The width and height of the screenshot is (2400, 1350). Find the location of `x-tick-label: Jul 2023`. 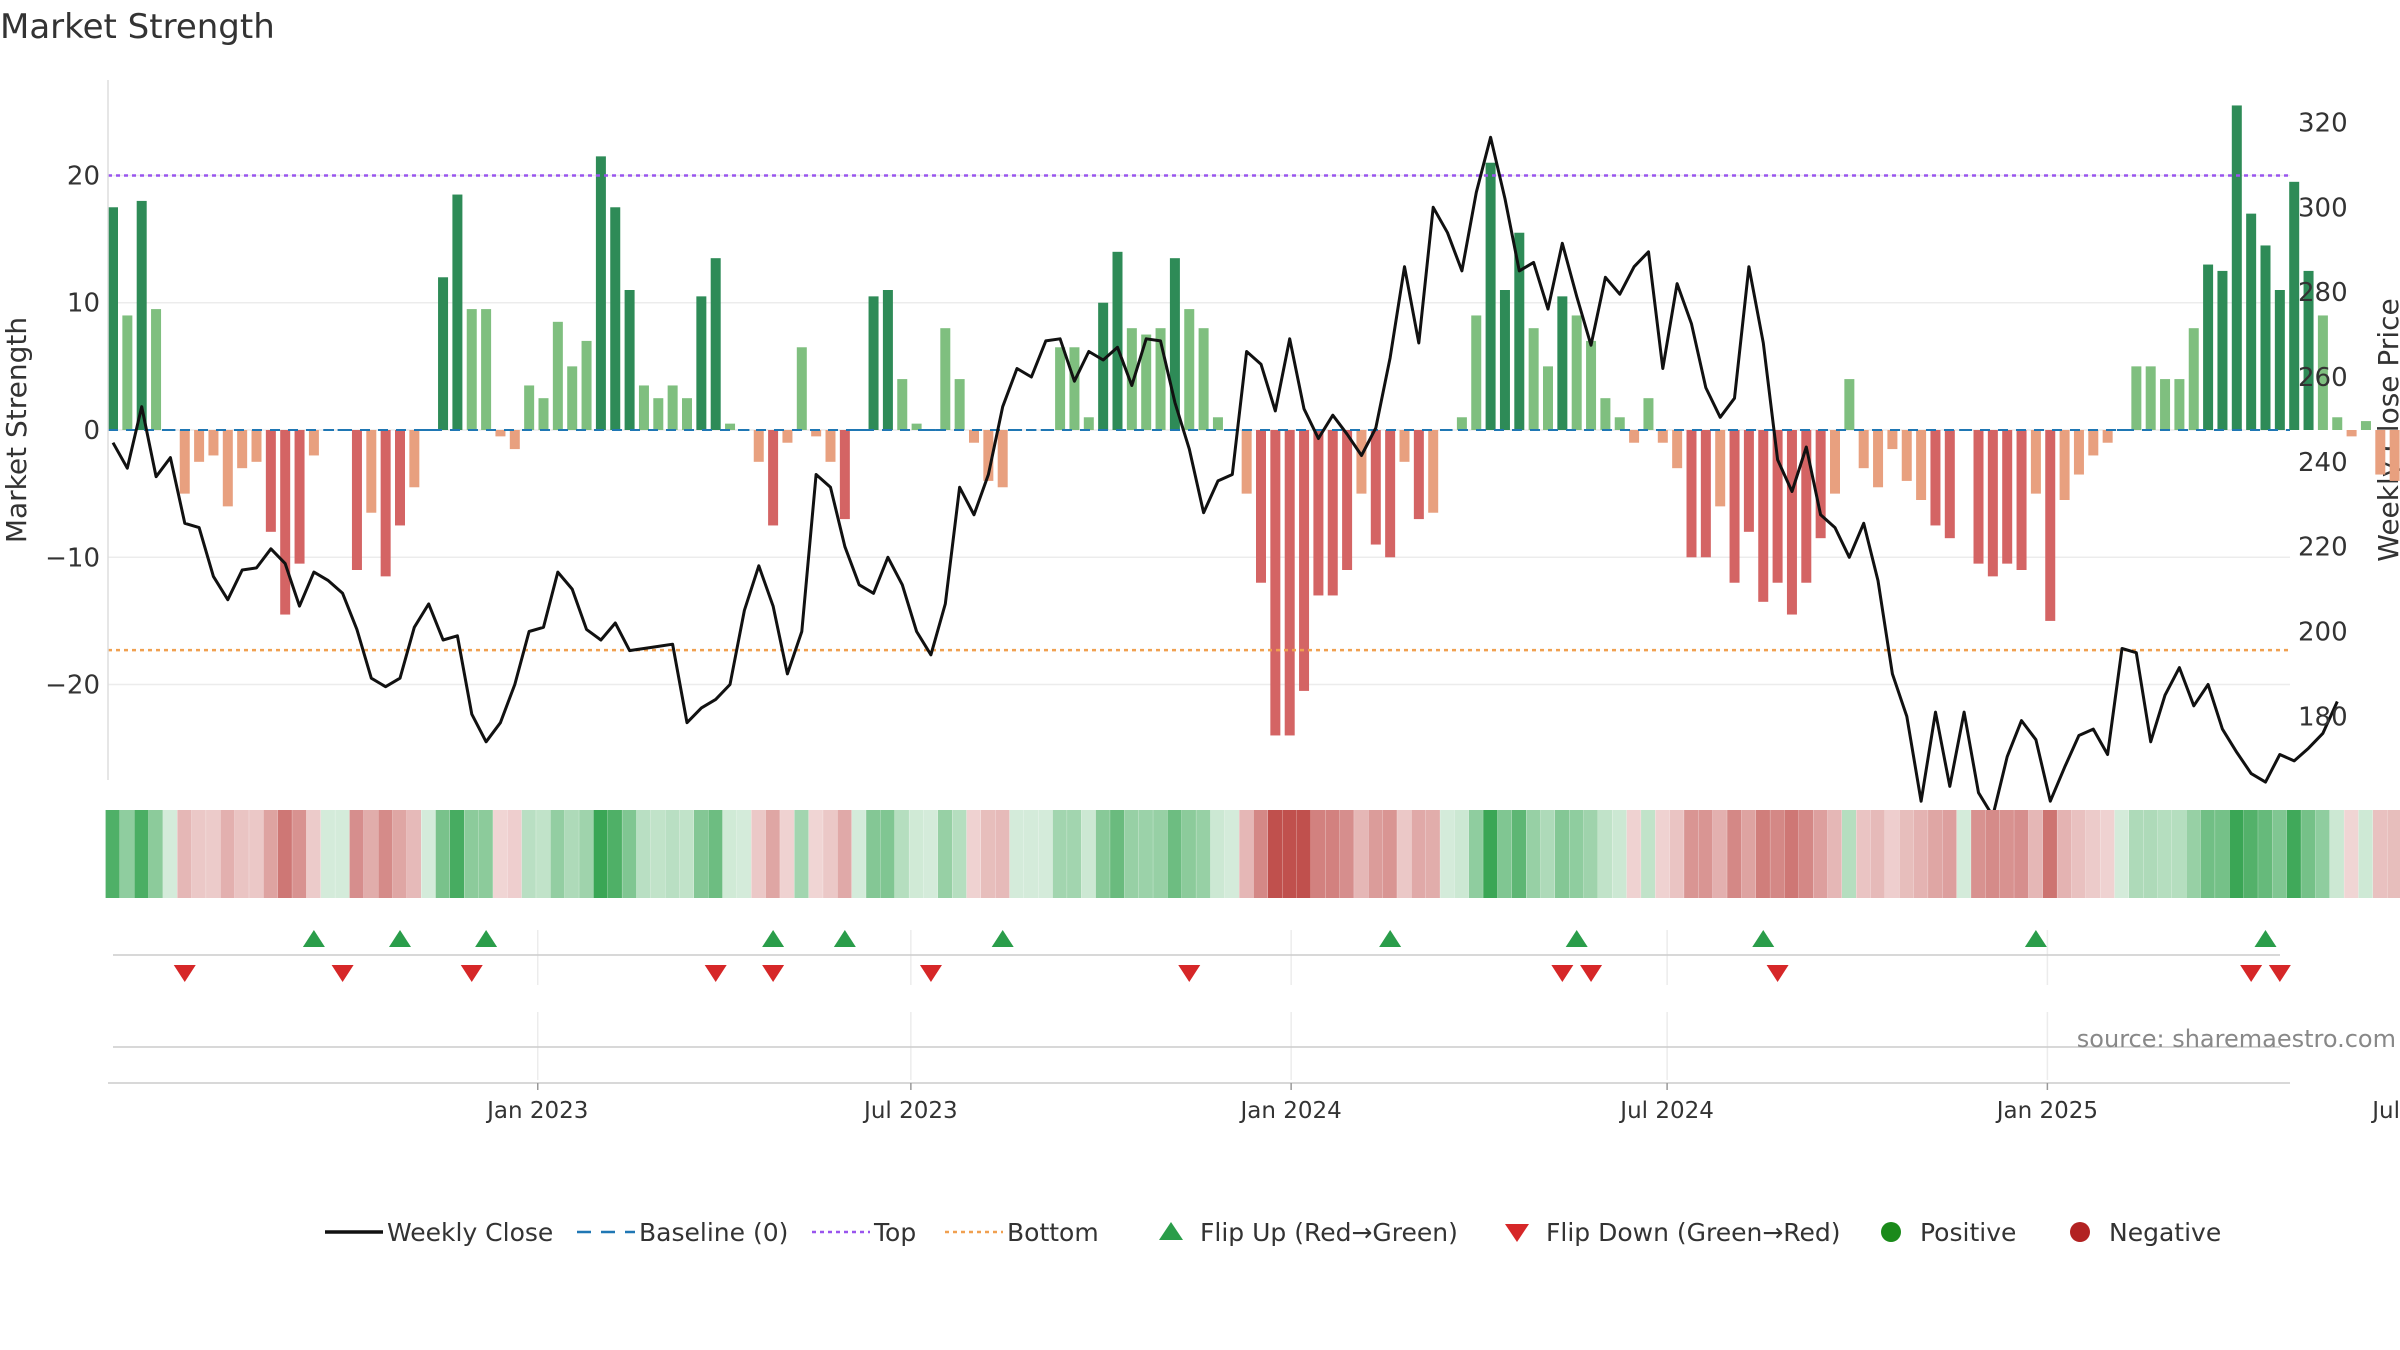

x-tick-label: Jul 2023 is located at coordinates (910, 1111).